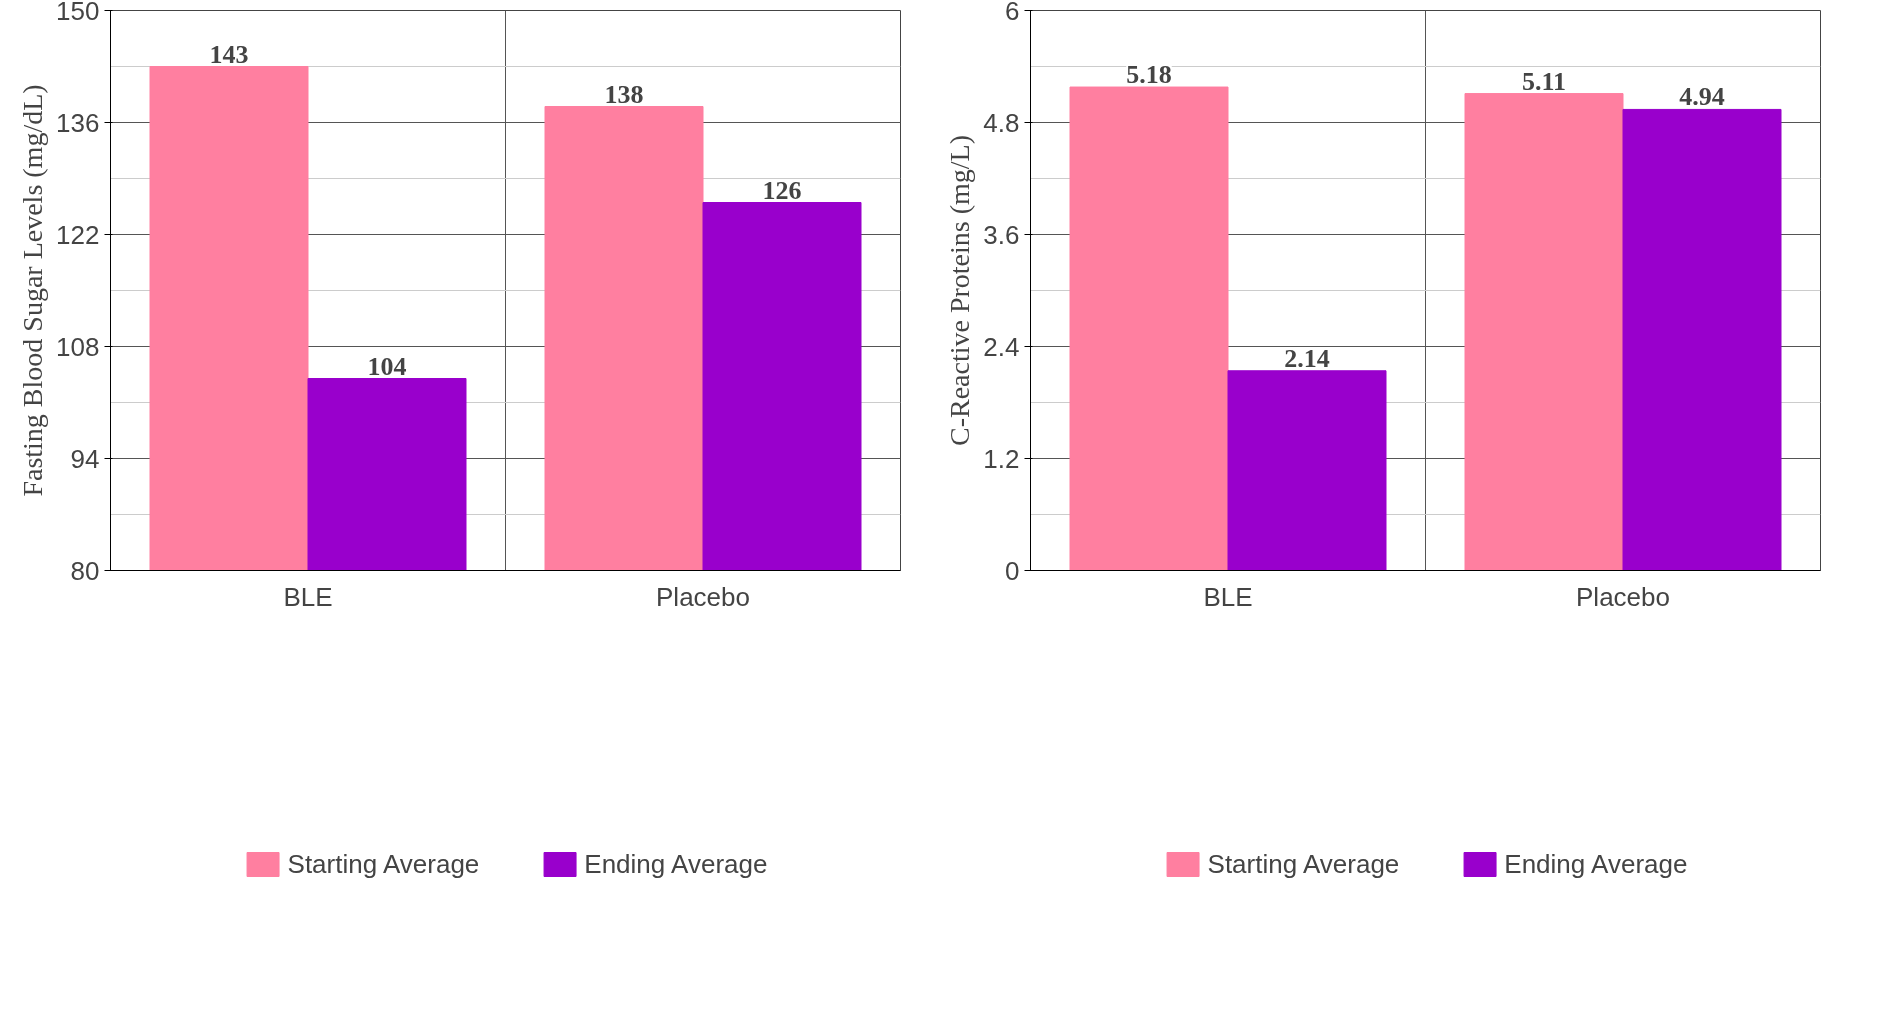  I want to click on y-tick-label: 136, so click(78, 122).